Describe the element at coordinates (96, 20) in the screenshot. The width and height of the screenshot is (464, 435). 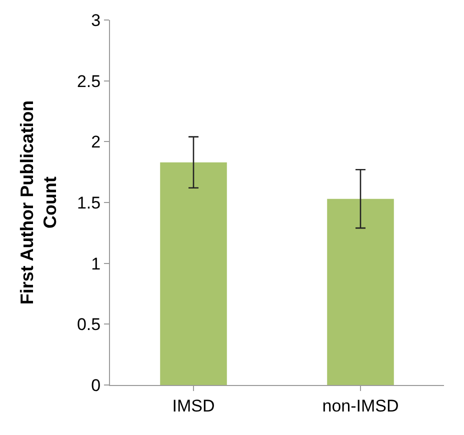
I see `y-tick-label: 3` at that location.